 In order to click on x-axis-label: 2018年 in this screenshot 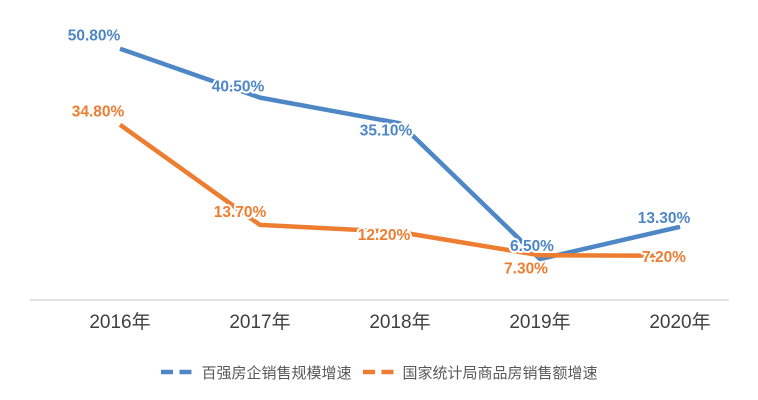, I will do `click(399, 322)`.